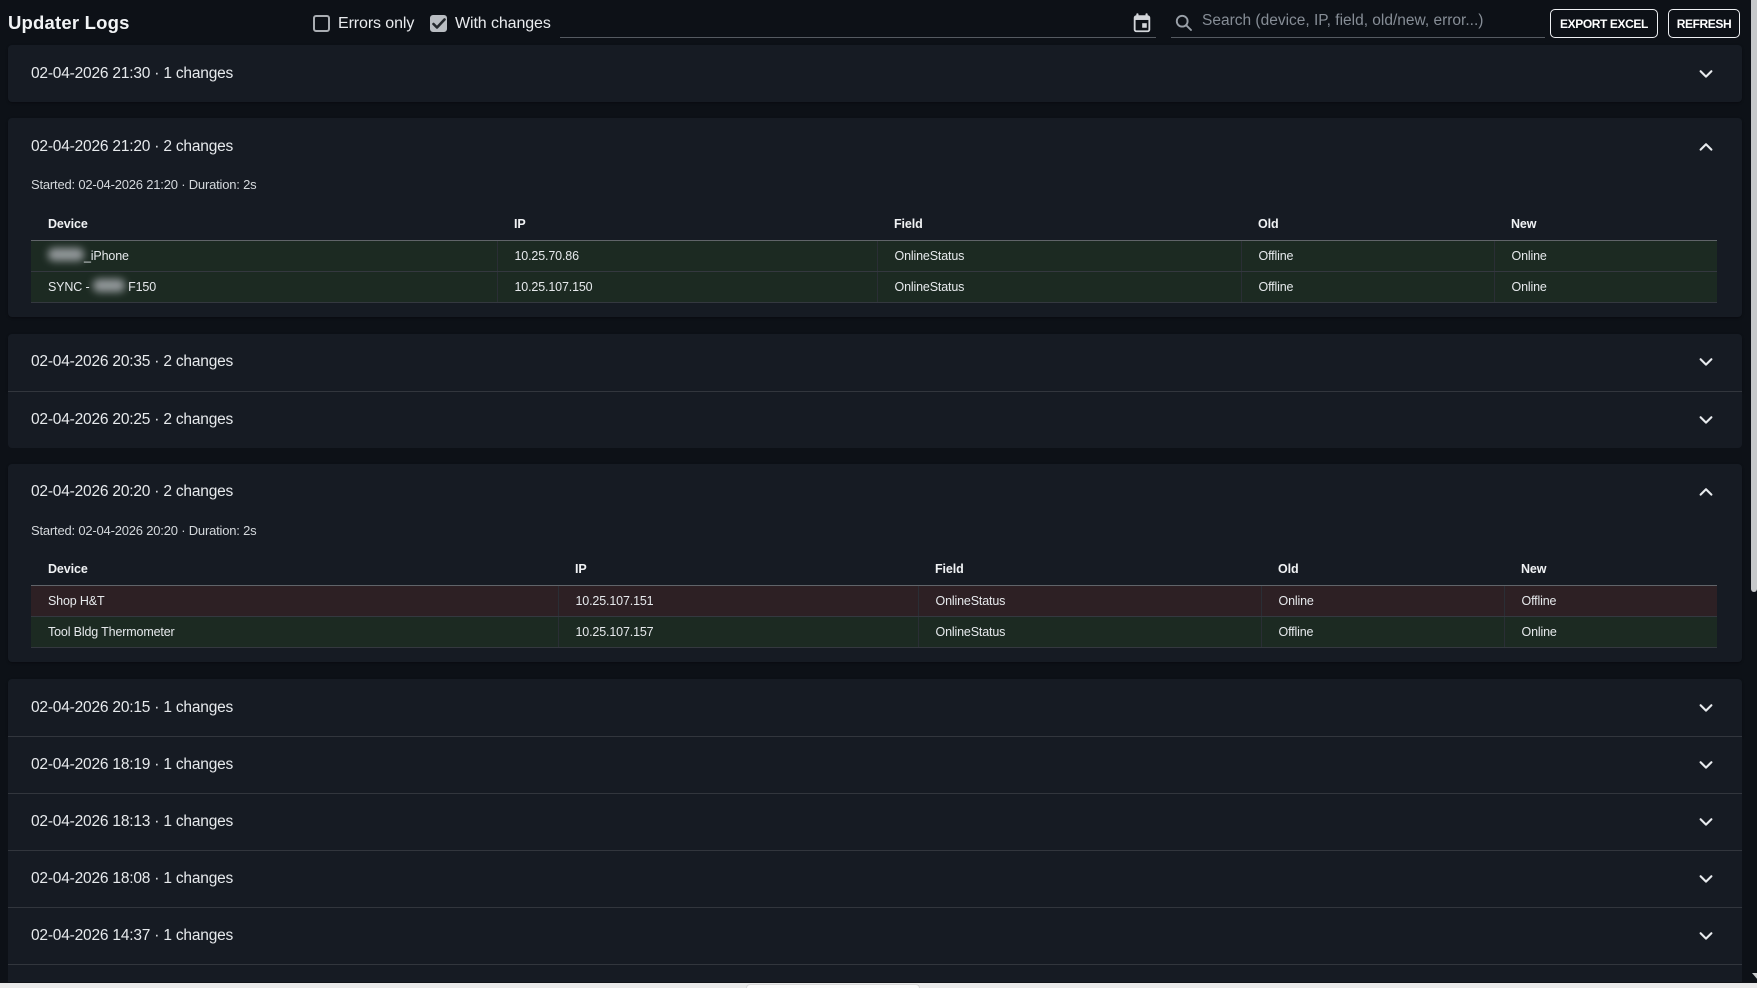 The image size is (1757, 988). I want to click on log-entry-title: 02-04-2026 18:13 · 1 changes, so click(132, 821).